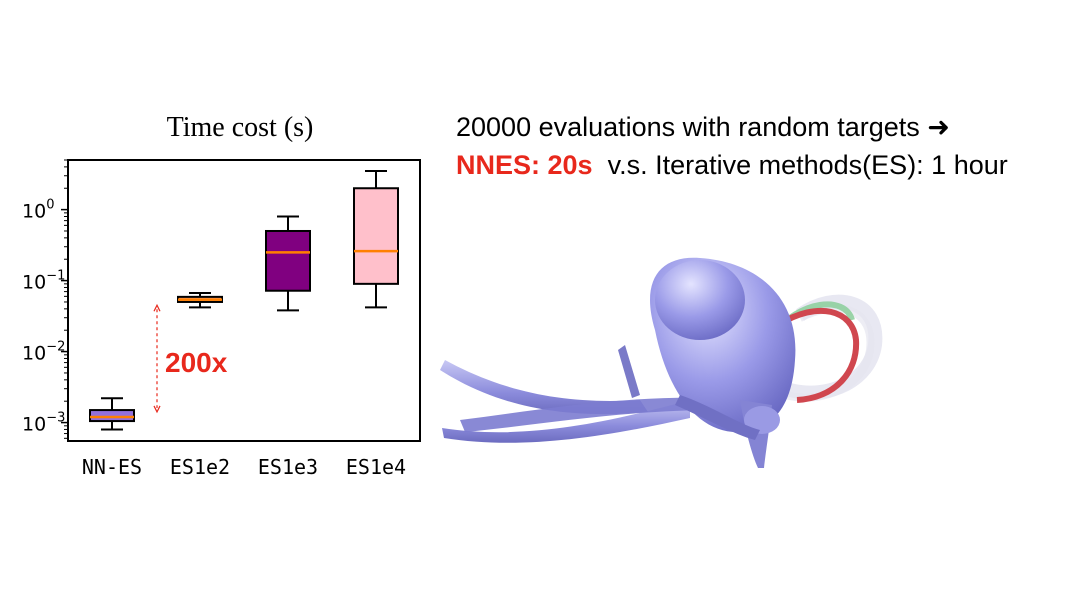 This screenshot has width=1080, height=608. I want to click on speedup-label: 200x, so click(196, 362).